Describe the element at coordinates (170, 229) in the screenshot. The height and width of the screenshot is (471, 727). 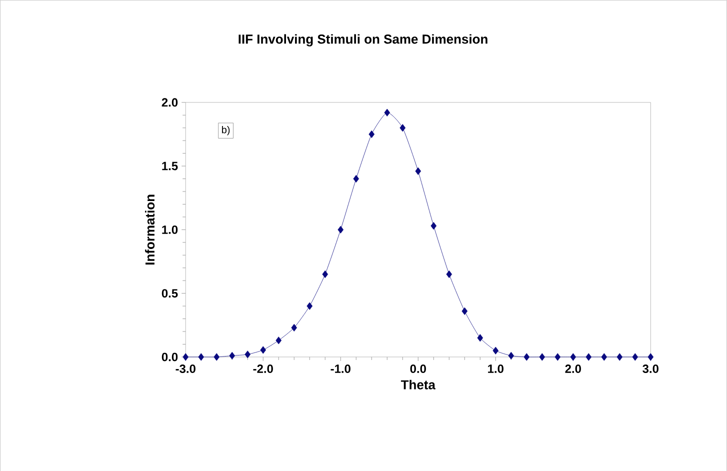
I see `y-tick-label: 1.0` at that location.